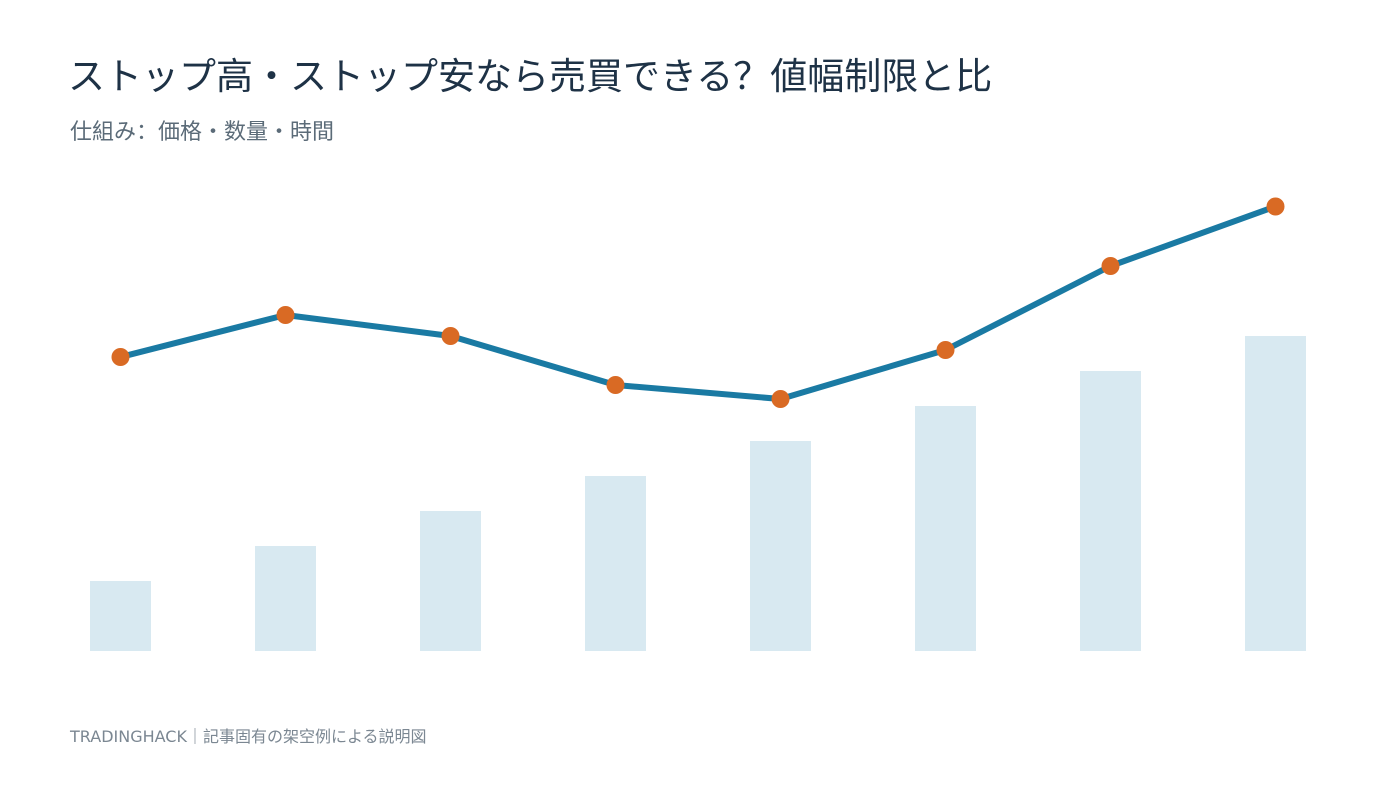 This screenshot has height=788, width=1400. Describe the element at coordinates (248, 736) in the screenshot. I see `footer-credit: TRADINGHACK｜記事固有の架空例による説明図` at that location.